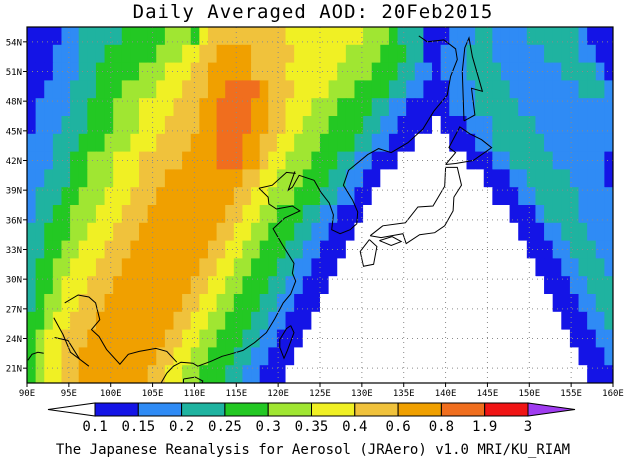  Describe the element at coordinates (138, 427) in the screenshot. I see `colorbar-label: 0.15` at that location.